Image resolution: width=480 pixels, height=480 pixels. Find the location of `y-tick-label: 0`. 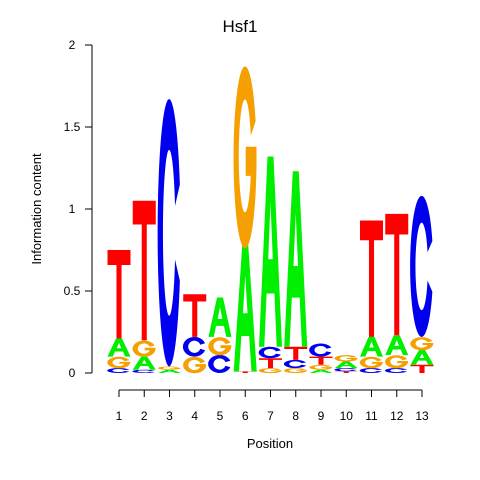

y-tick-label: 0 is located at coordinates (72, 373).